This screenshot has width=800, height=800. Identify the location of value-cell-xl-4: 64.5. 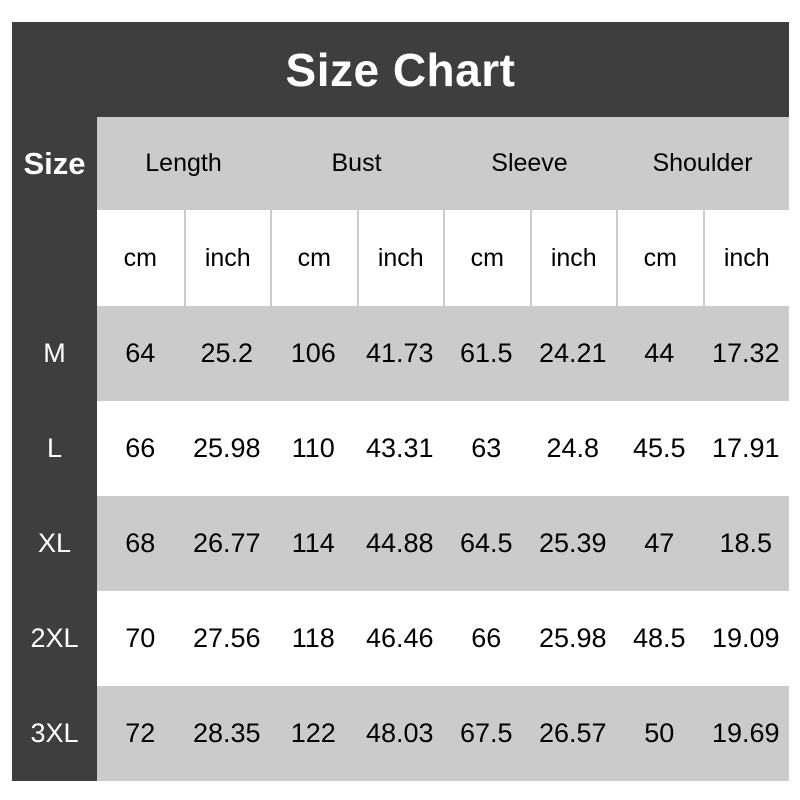
(486, 543).